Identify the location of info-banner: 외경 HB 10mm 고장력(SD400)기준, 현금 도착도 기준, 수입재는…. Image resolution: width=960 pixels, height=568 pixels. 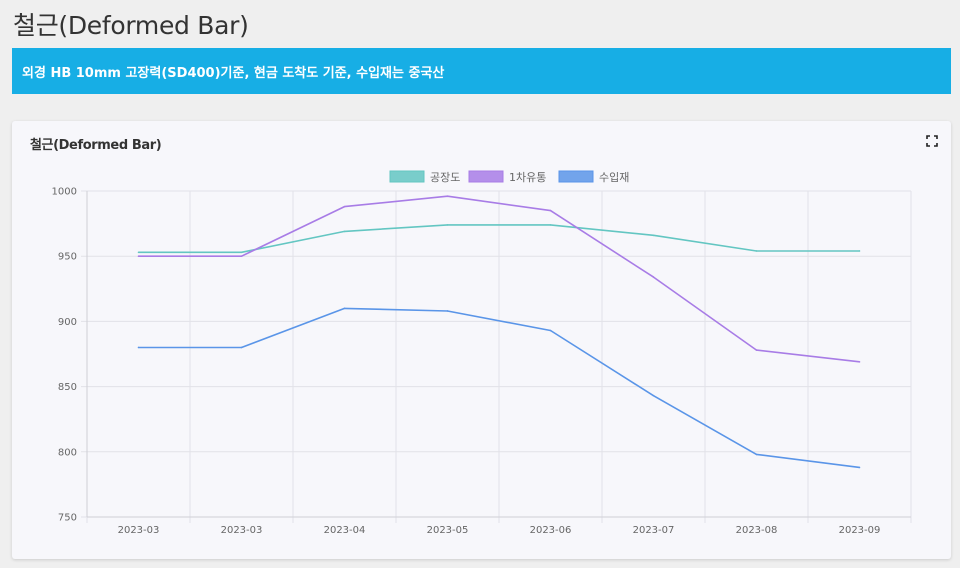
(481, 71).